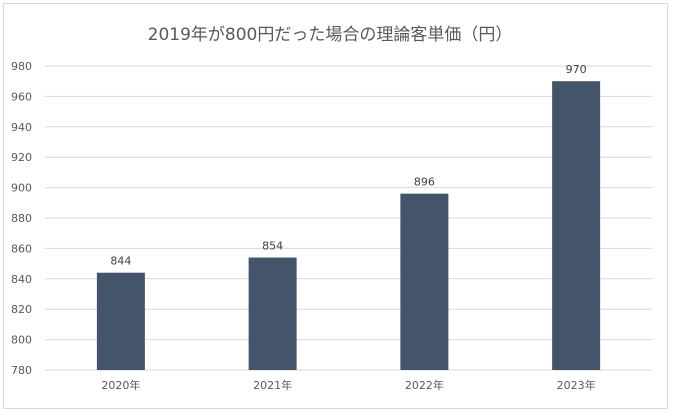  Describe the element at coordinates (424, 385) in the screenshot. I see `x-tick-label: 2022年` at that location.